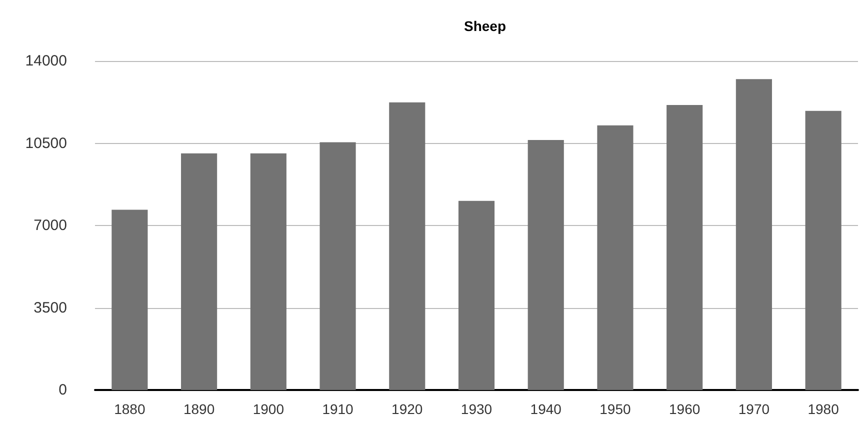 The height and width of the screenshot is (430, 860). I want to click on x-tick-label: 1940, so click(546, 409).